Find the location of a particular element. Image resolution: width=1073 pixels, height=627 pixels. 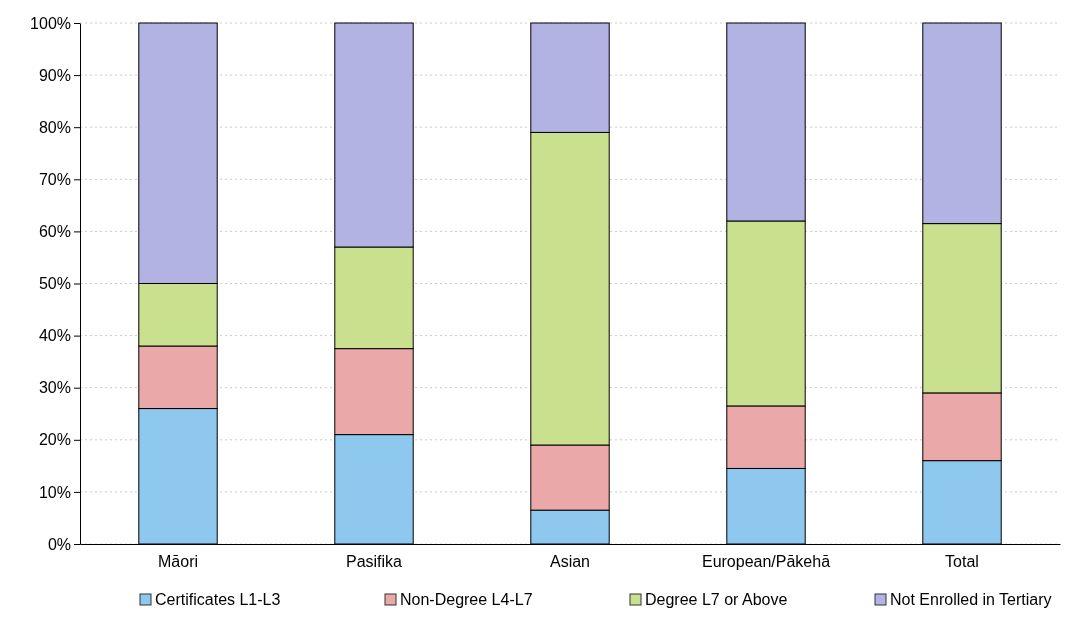

y-tick-label: 50% is located at coordinates (54, 284).